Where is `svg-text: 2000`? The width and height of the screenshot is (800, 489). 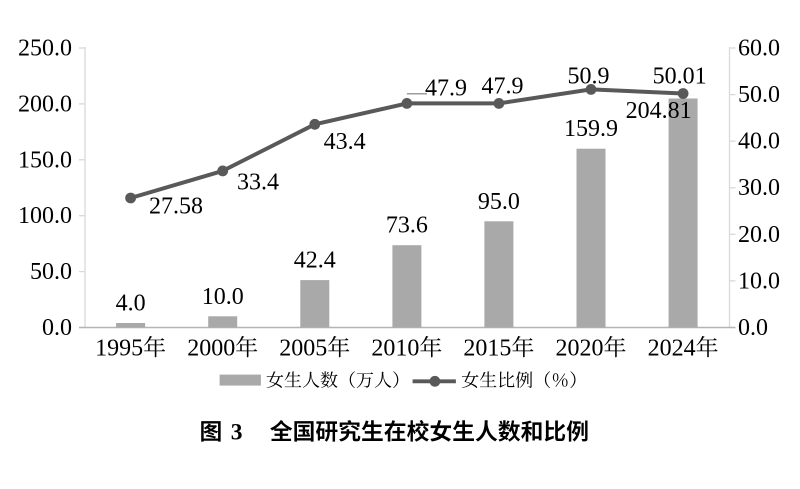
svg-text: 2000 is located at coordinates (211, 349).